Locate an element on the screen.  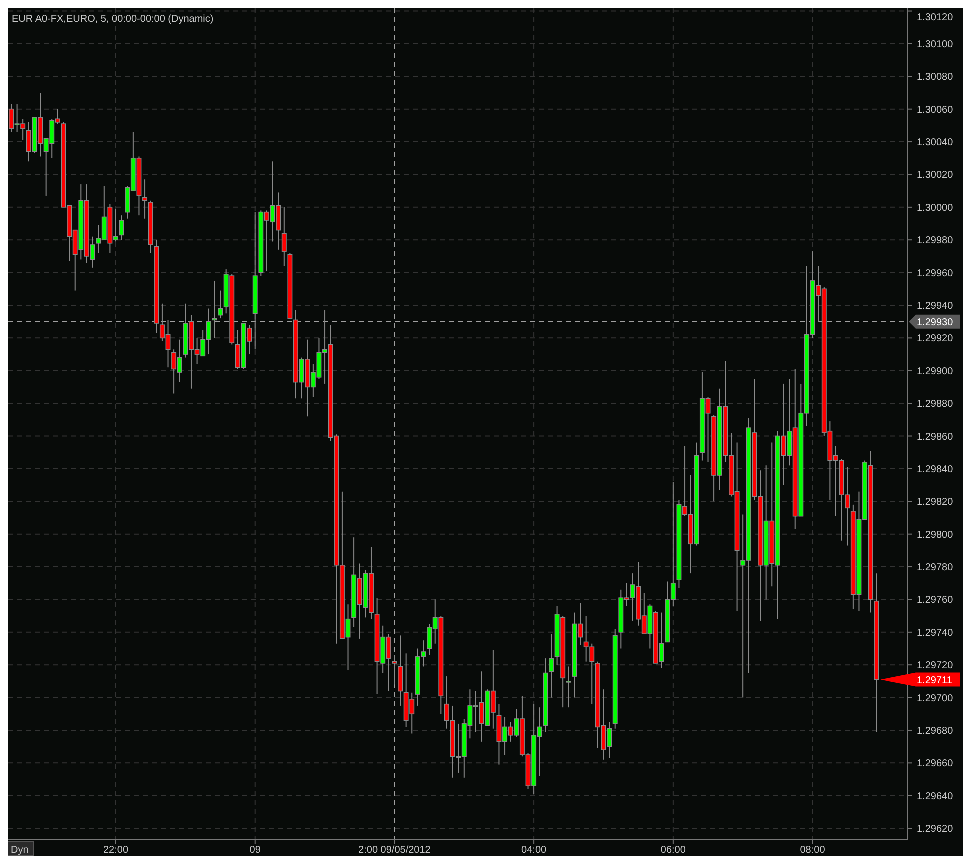
x-tick-label: 08:00 is located at coordinates (813, 850).